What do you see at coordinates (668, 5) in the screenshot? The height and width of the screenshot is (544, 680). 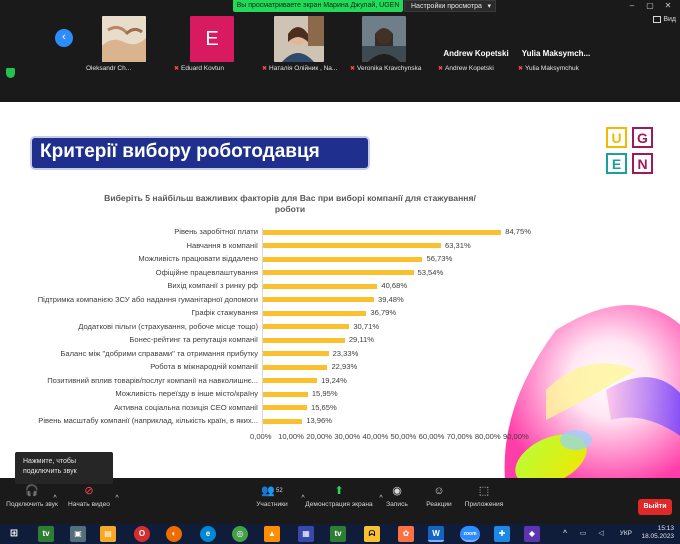 I see `close-icon: ✕` at bounding box center [668, 5].